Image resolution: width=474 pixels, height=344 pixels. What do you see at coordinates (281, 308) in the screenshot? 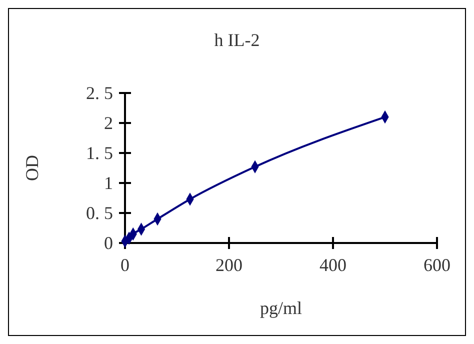
I see `x-axis-title: pg/ml` at bounding box center [281, 308].